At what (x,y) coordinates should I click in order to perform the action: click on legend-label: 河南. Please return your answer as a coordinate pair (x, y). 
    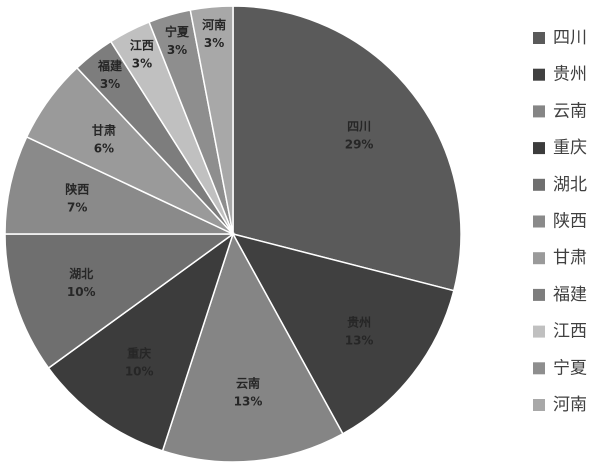
    Looking at the image, I should click on (570, 405).